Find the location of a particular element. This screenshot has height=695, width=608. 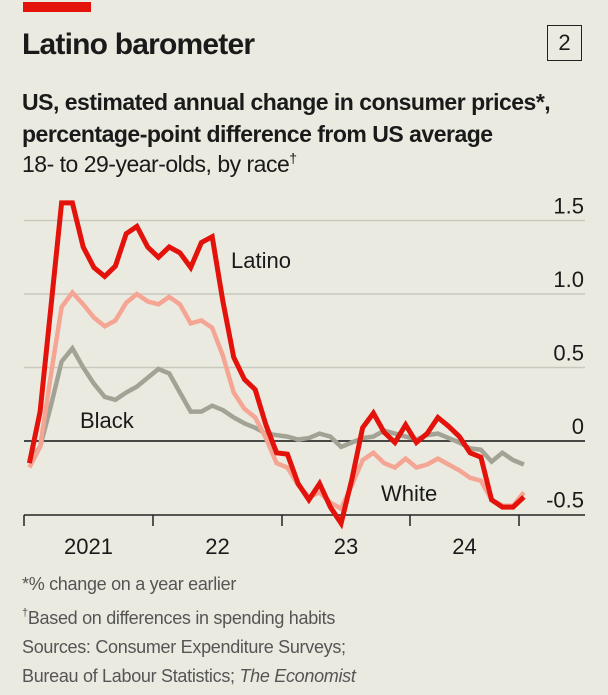

series-label-black: Black is located at coordinates (107, 420).